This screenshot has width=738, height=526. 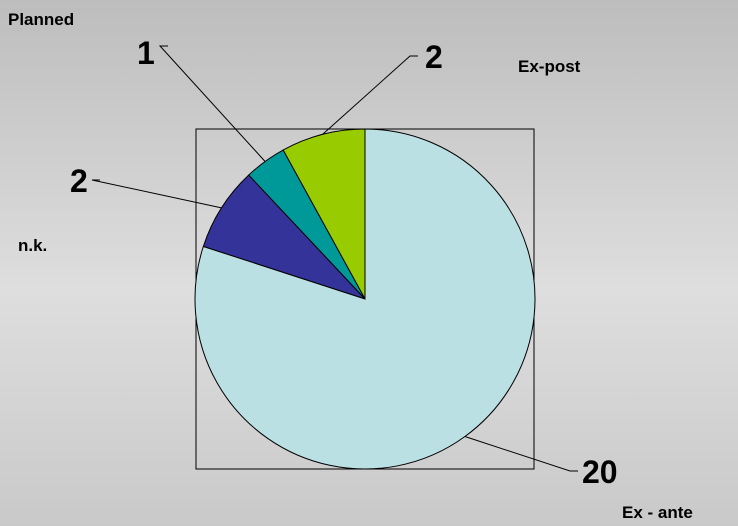 What do you see at coordinates (434, 57) in the screenshot?
I see `data-label-ex-post: 2` at bounding box center [434, 57].